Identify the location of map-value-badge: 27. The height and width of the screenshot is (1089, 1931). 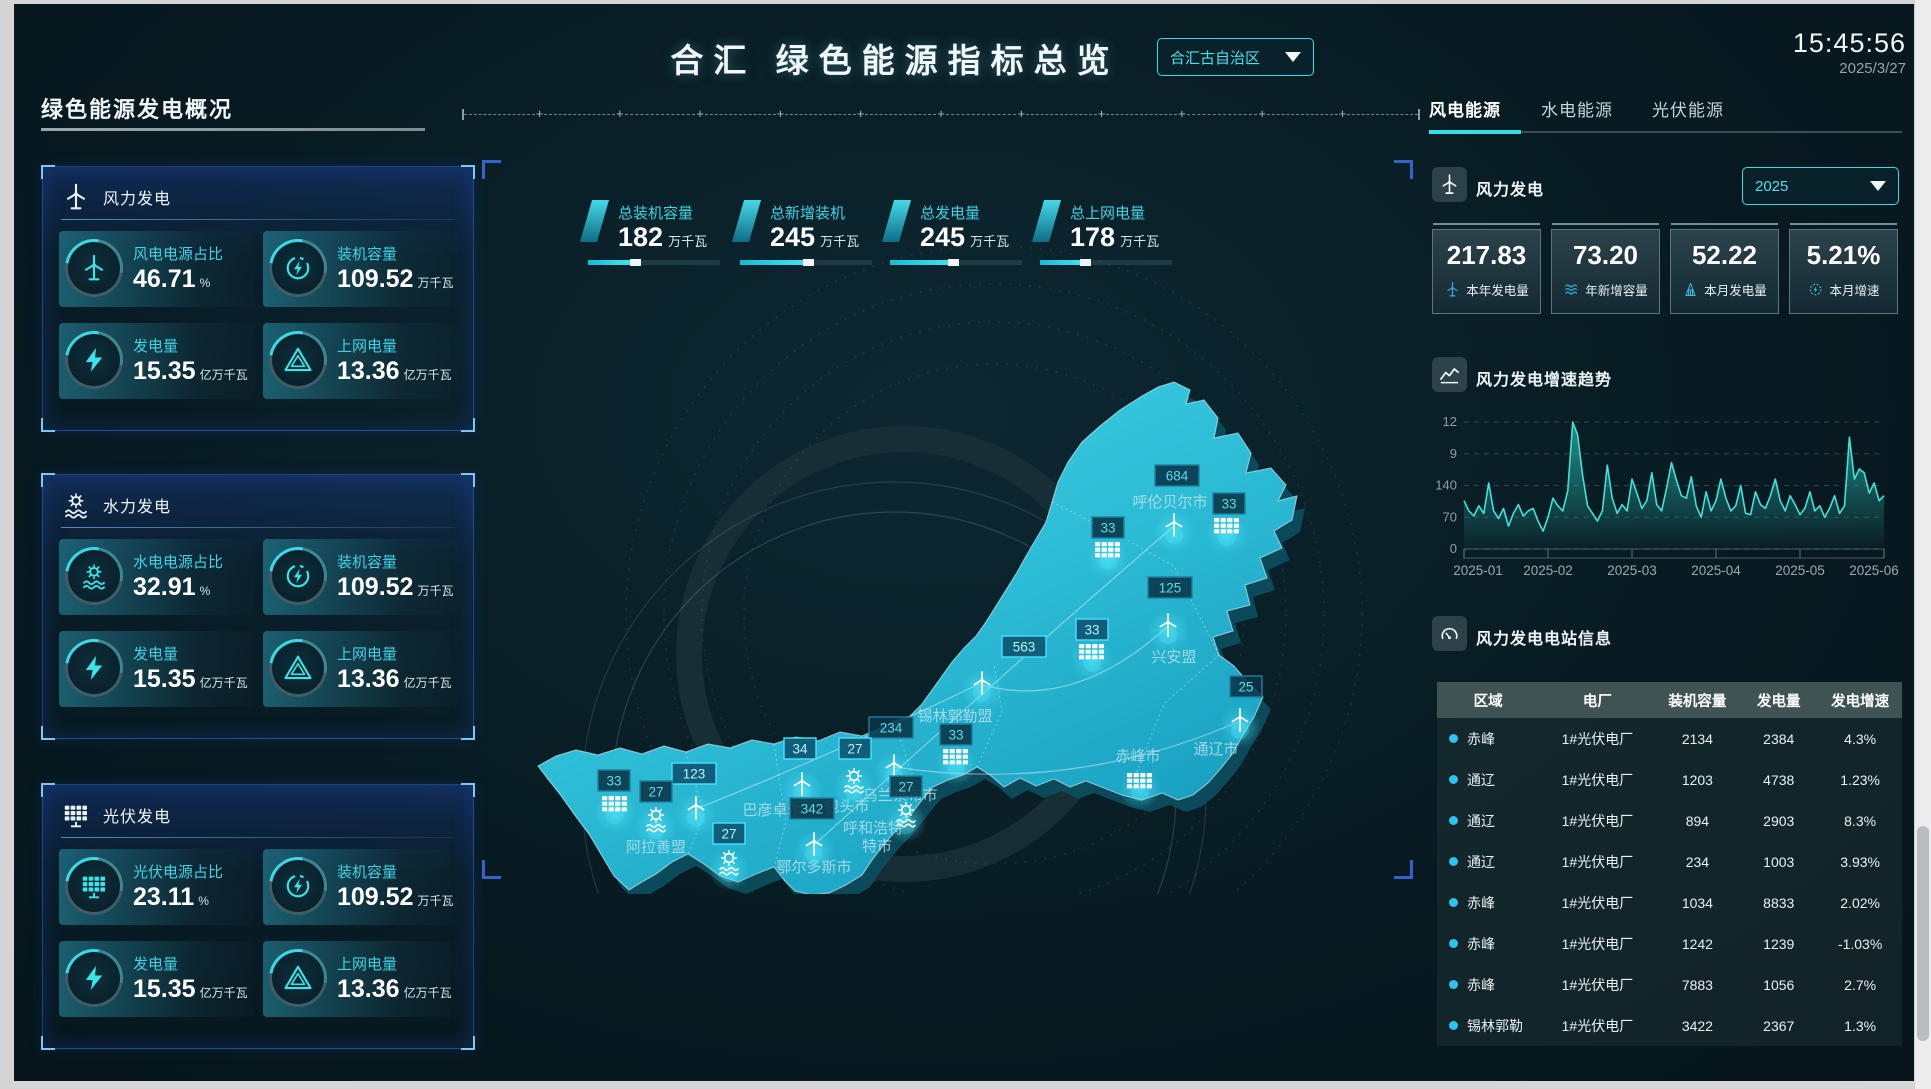
(906, 786).